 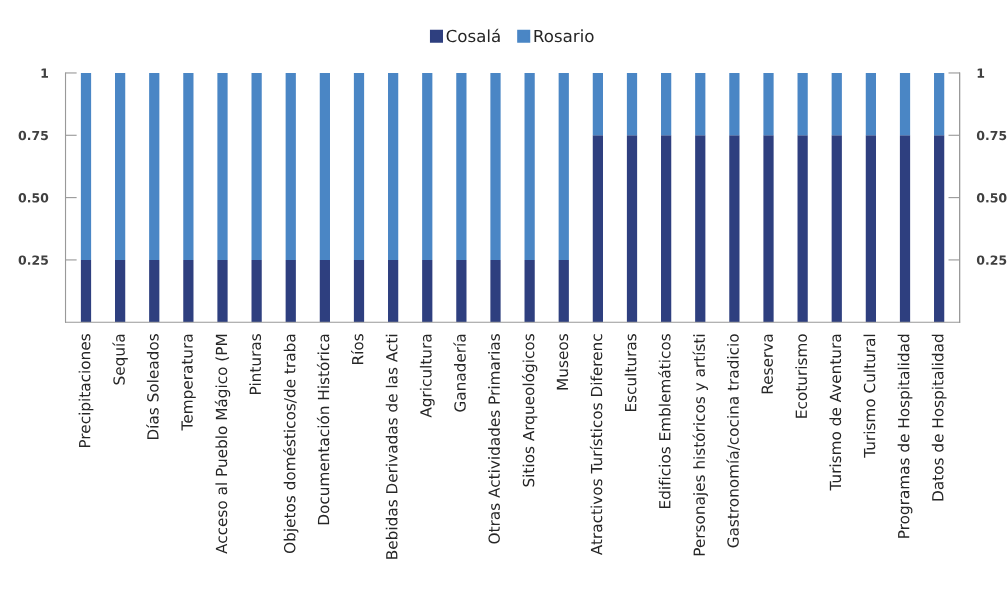 What do you see at coordinates (991, 135) in the screenshot?
I see `y2-tick-label: 0.75` at bounding box center [991, 135].